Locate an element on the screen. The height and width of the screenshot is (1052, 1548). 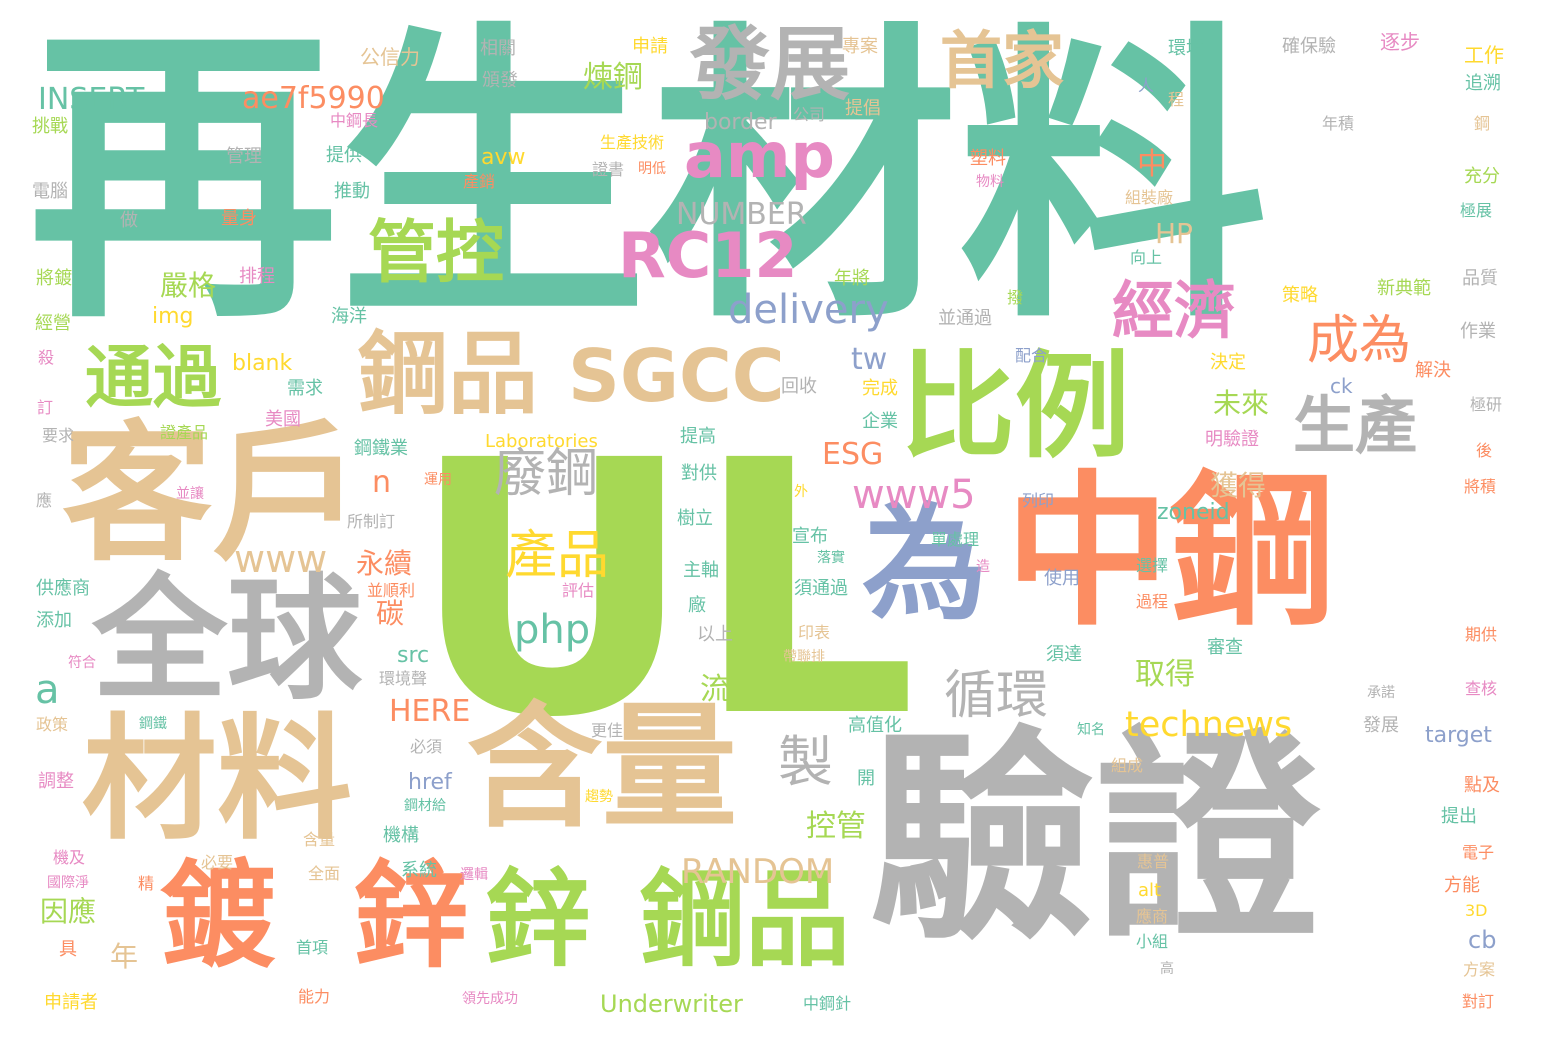
cloud-word: 極展 is located at coordinates (1476, 210).